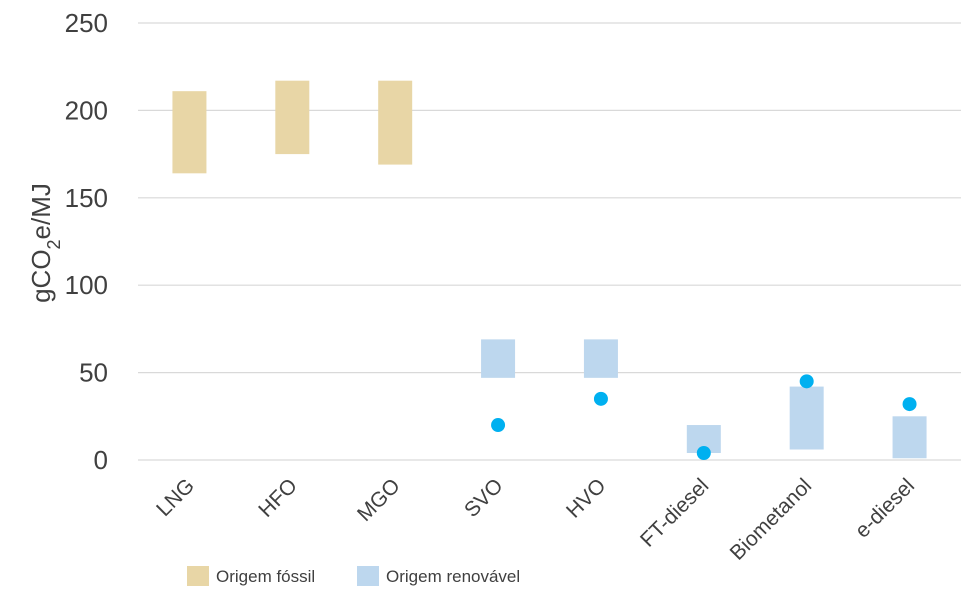 This screenshot has height=592, width=961. Describe the element at coordinates (198, 576) in the screenshot. I see `legend-swatch-fossil` at that location.